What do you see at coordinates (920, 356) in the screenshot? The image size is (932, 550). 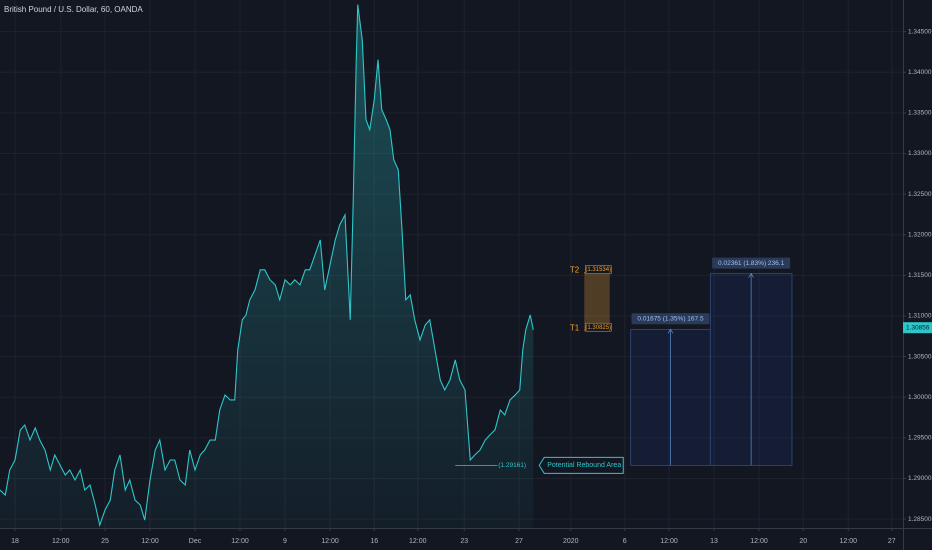 I see `y-tick-label: 1.30500` at bounding box center [920, 356].